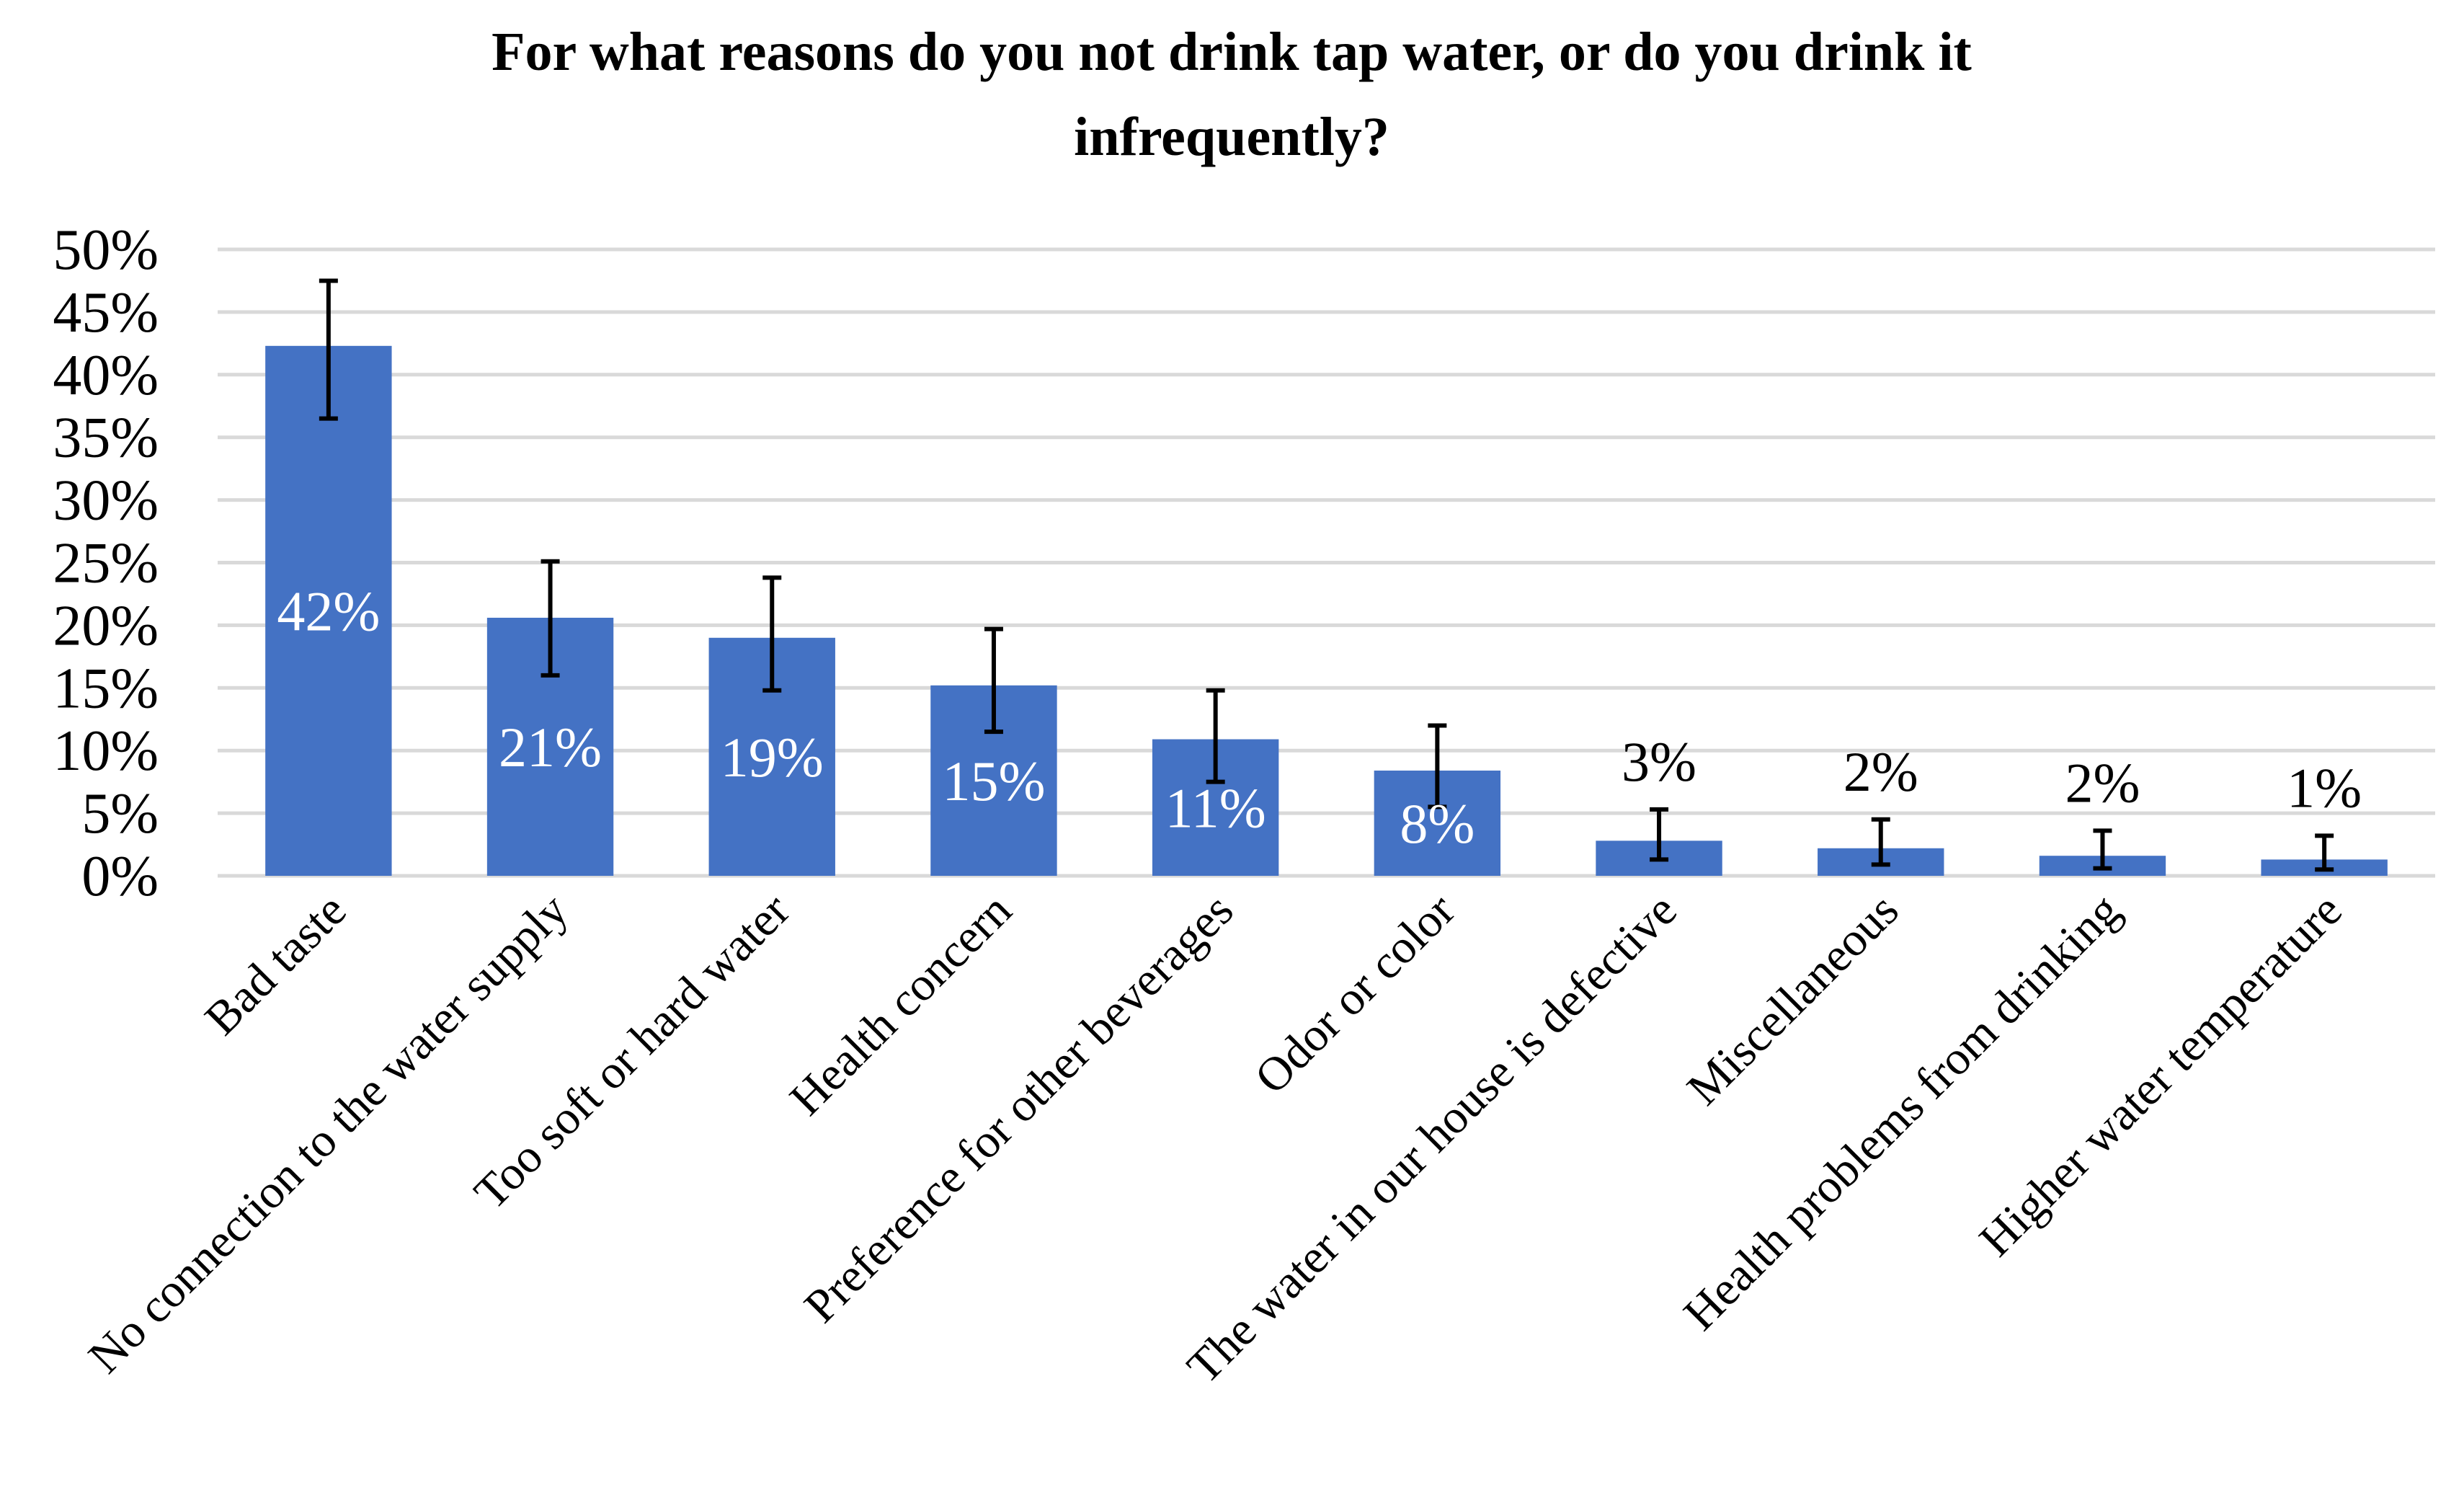 The width and height of the screenshot is (2464, 1508). What do you see at coordinates (550, 747) in the screenshot?
I see `data-label: 21%` at bounding box center [550, 747].